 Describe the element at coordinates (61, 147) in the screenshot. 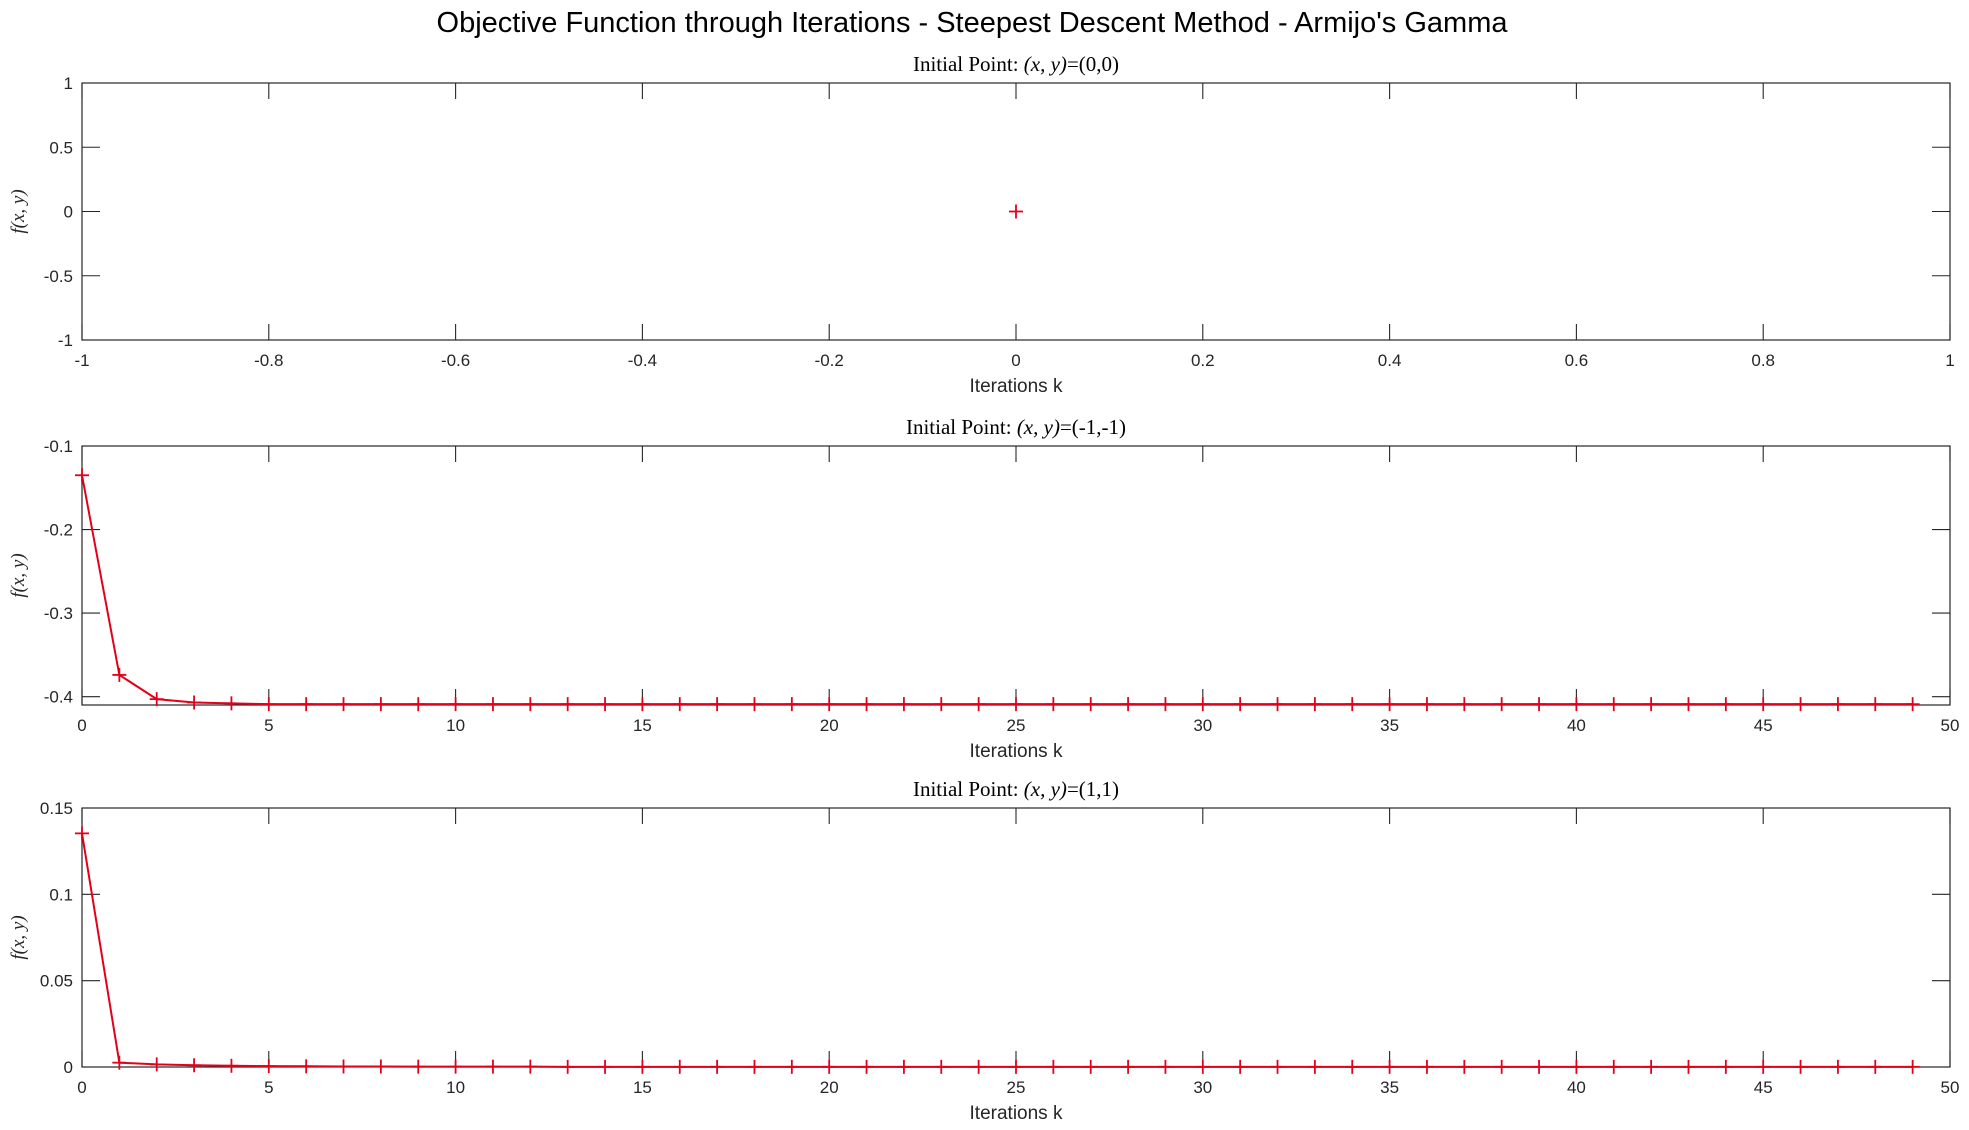

I see `y-tick-label: 0.5` at that location.